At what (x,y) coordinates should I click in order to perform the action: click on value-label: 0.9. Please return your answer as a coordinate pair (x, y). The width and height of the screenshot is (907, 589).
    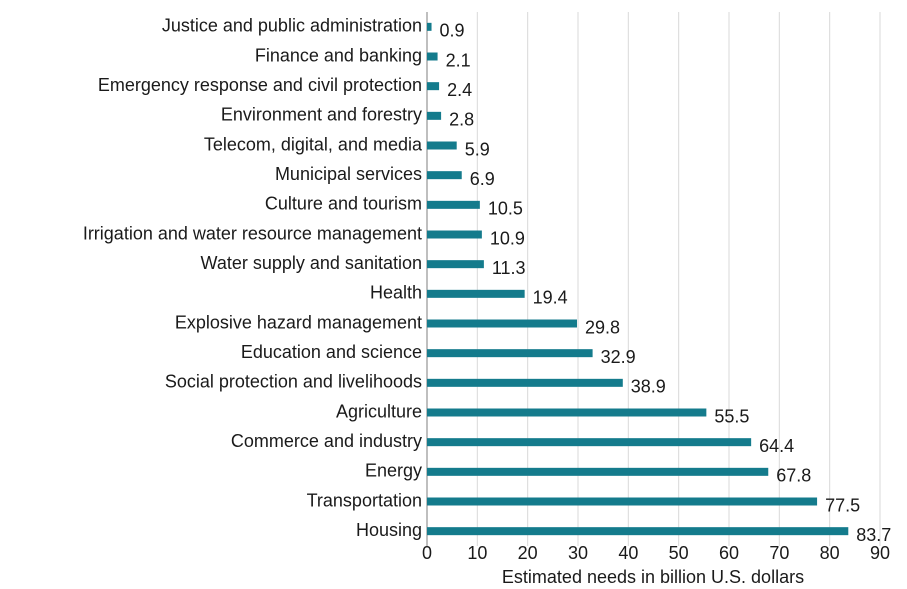
    Looking at the image, I should click on (452, 31).